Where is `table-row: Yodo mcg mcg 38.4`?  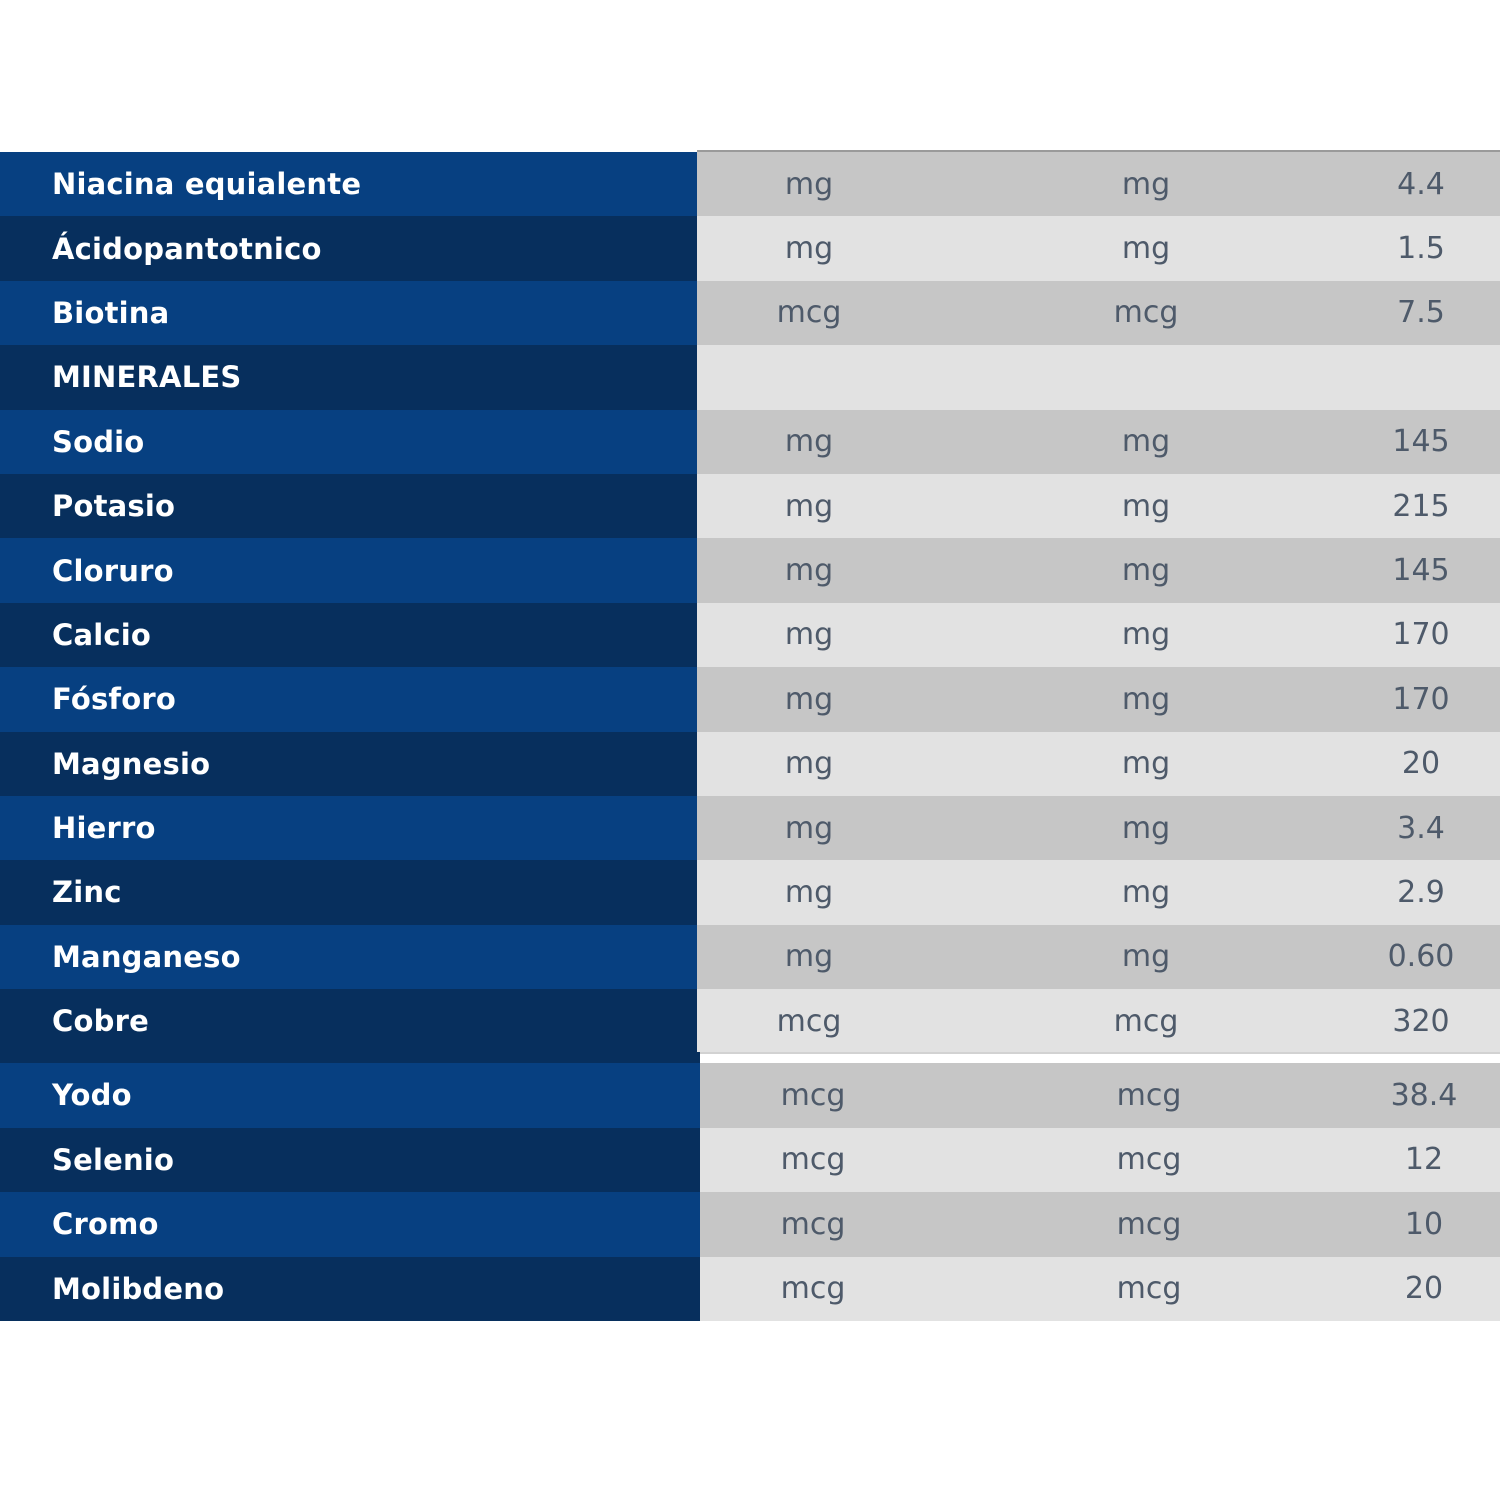
table-row: Yodo mcg mcg 38.4 is located at coordinates (750, 1095).